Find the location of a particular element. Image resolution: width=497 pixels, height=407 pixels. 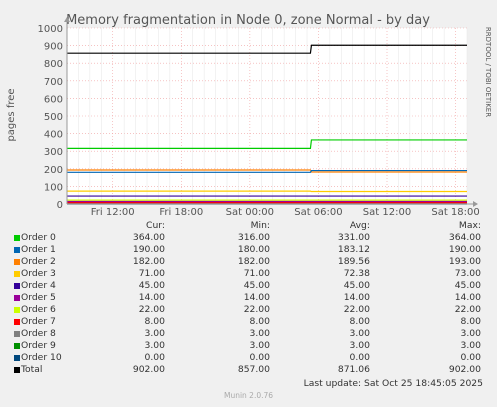

min-value: 14.00 is located at coordinates (256, 297).